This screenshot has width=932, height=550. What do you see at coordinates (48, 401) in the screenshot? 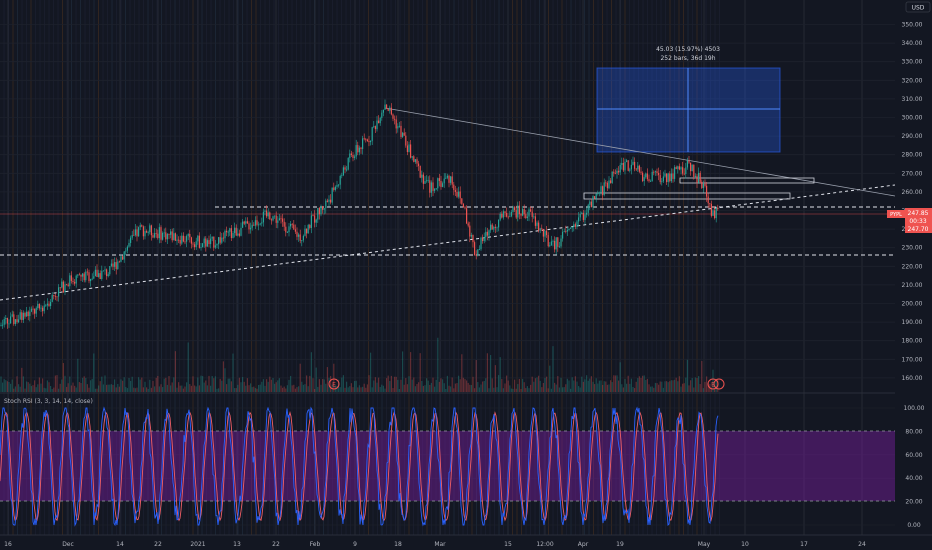
I see `indicator-title: Stoch RSI (3, 3, 14, 14, close)` at bounding box center [48, 401].